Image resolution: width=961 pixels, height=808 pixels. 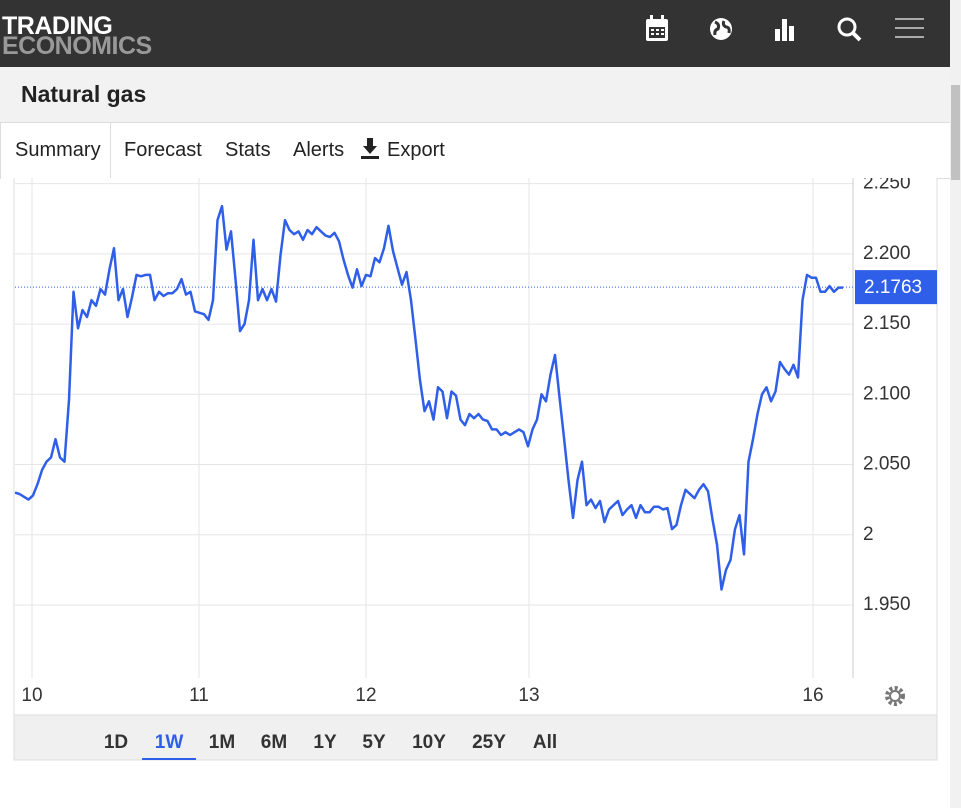 I want to click on range-button: 1Y, so click(x=325, y=742).